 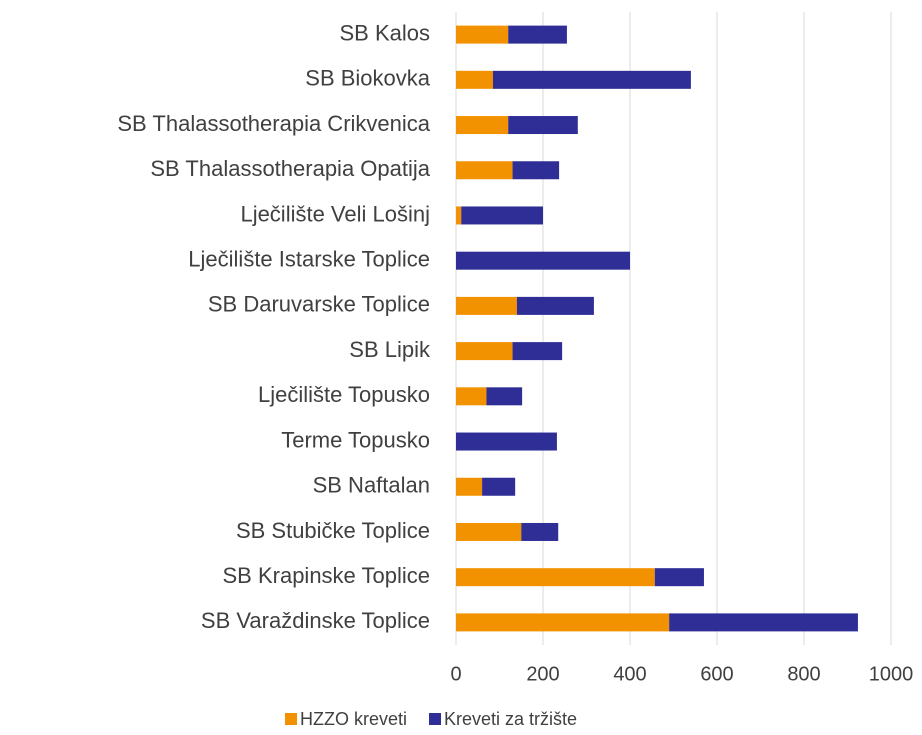 What do you see at coordinates (273, 123) in the screenshot?
I see `y-tick-label: SB Thalassotherapia Crikvenica` at bounding box center [273, 123].